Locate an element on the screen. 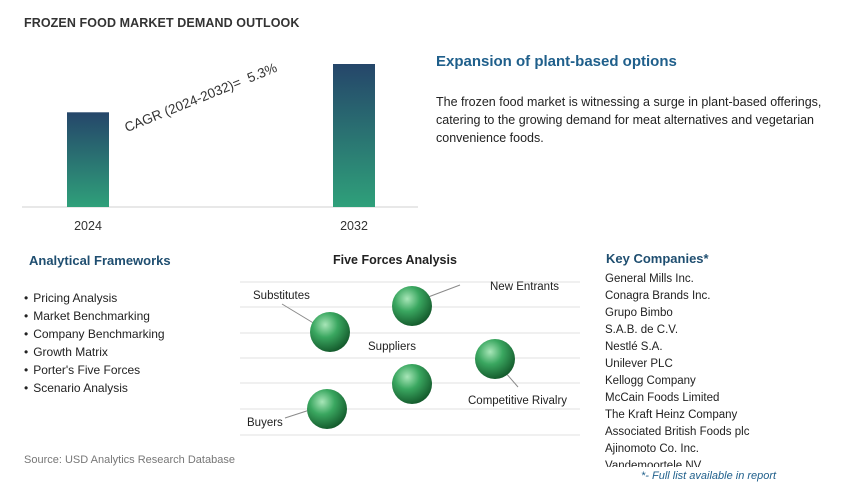 This screenshot has height=492, width=842. company-item: Unilever PLC is located at coordinates (639, 364).